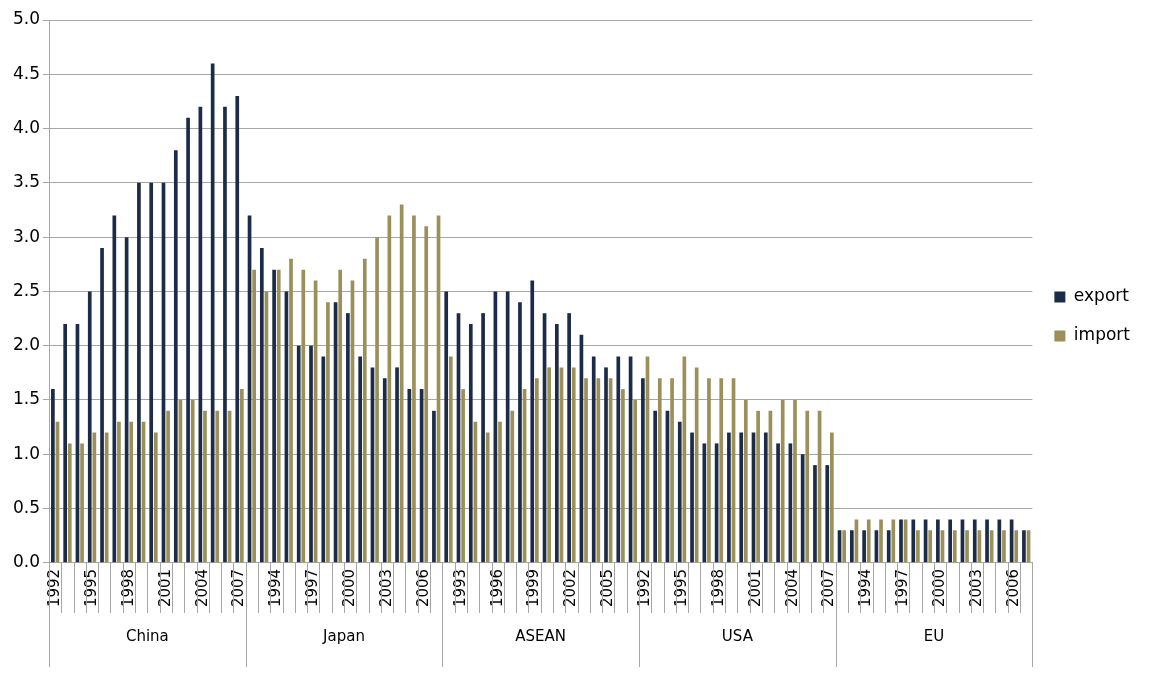 This screenshot has height=675, width=1150. I want to click on y-tick-label: 0.5, so click(26, 506).